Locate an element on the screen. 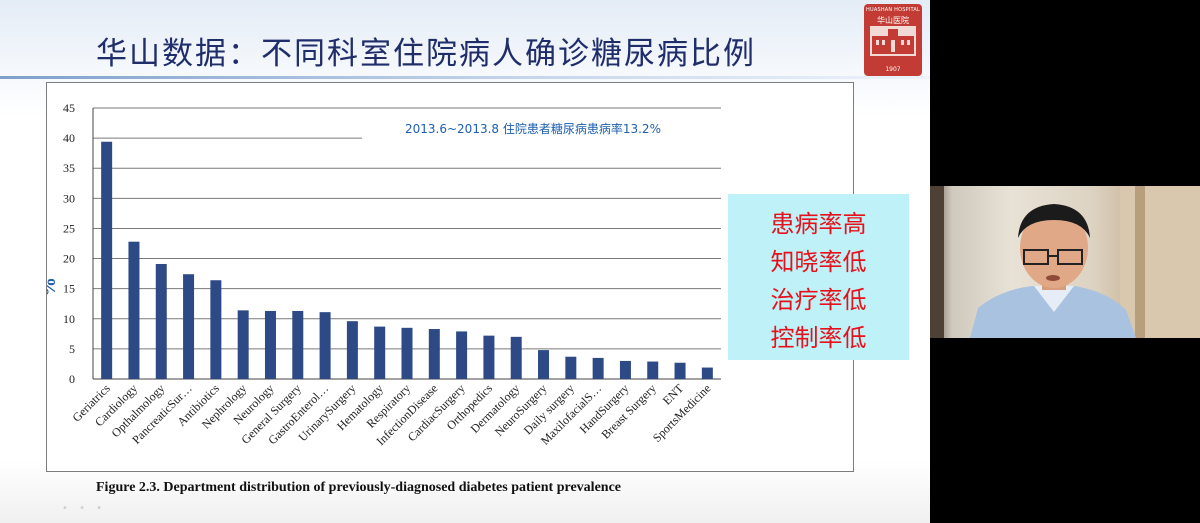 This screenshot has width=1200, height=523. key-point-3: 治疗率低 is located at coordinates (818, 300).